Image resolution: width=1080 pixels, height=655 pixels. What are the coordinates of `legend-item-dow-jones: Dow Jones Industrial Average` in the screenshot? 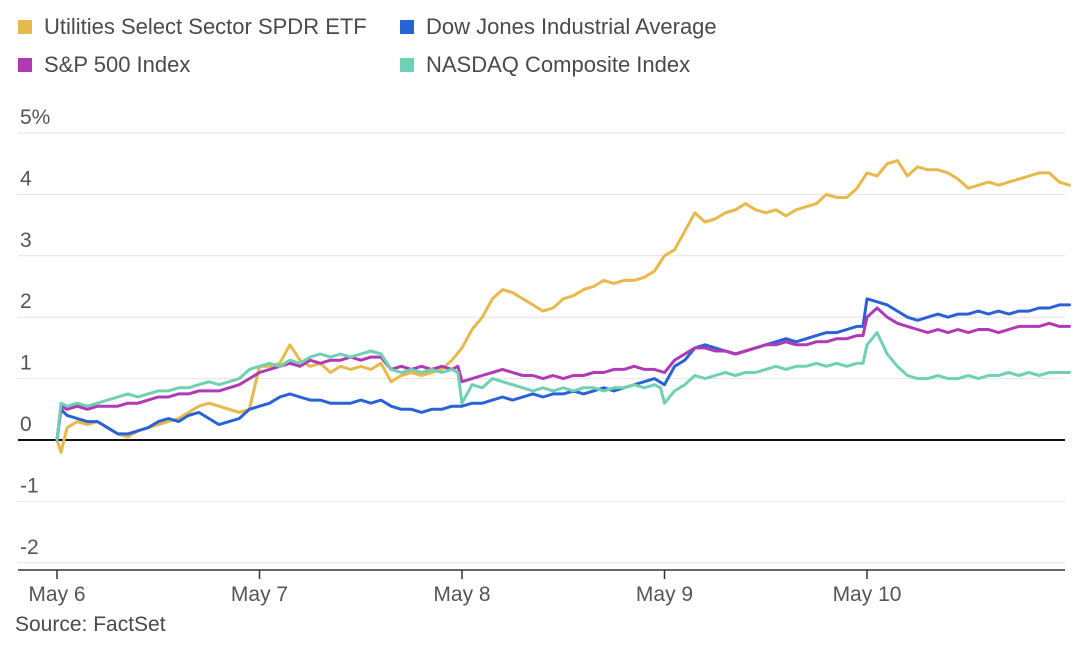 It's located at (558, 27).